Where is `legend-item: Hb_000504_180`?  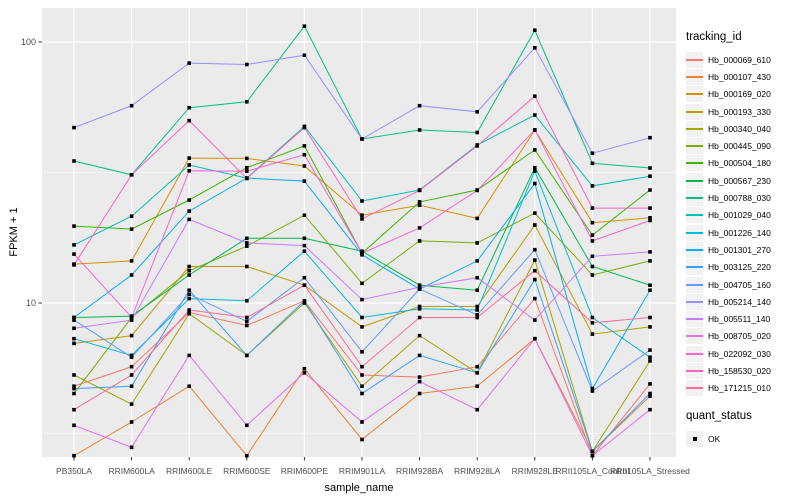
legend-item: Hb_000504_180 is located at coordinates (743, 163).